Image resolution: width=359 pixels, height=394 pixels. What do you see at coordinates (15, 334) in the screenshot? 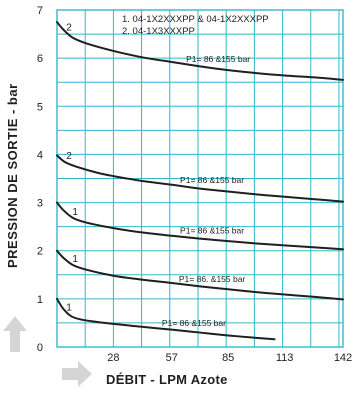
I see `y-axis-arrow-icon` at bounding box center [15, 334].